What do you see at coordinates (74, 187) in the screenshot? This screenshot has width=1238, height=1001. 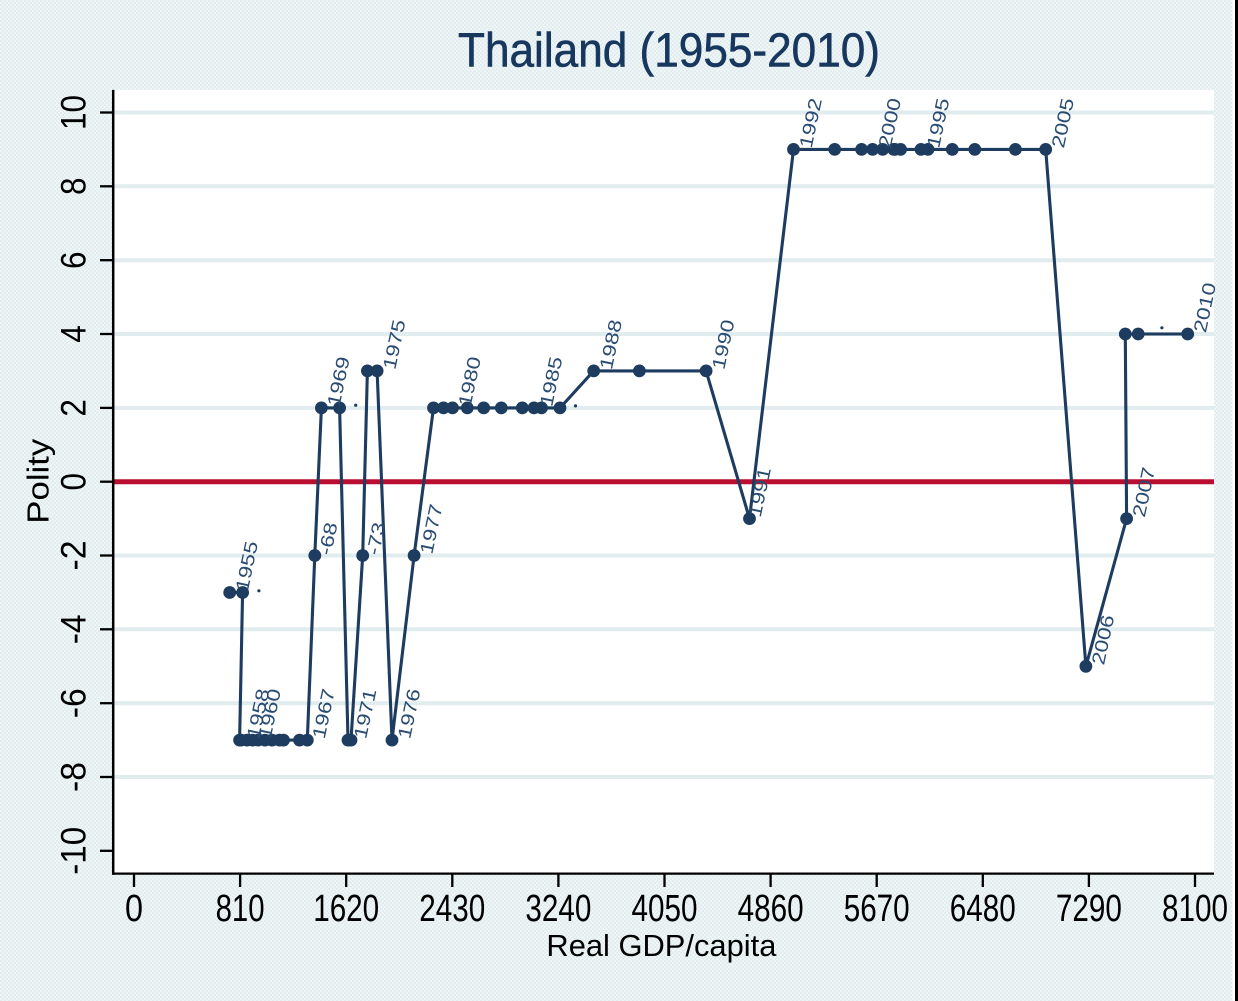 I see `svg-text: 8` at bounding box center [74, 187].